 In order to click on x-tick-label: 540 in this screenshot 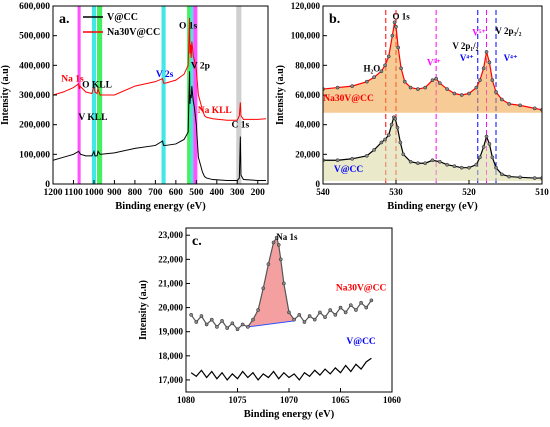, I will do `click(323, 192)`.